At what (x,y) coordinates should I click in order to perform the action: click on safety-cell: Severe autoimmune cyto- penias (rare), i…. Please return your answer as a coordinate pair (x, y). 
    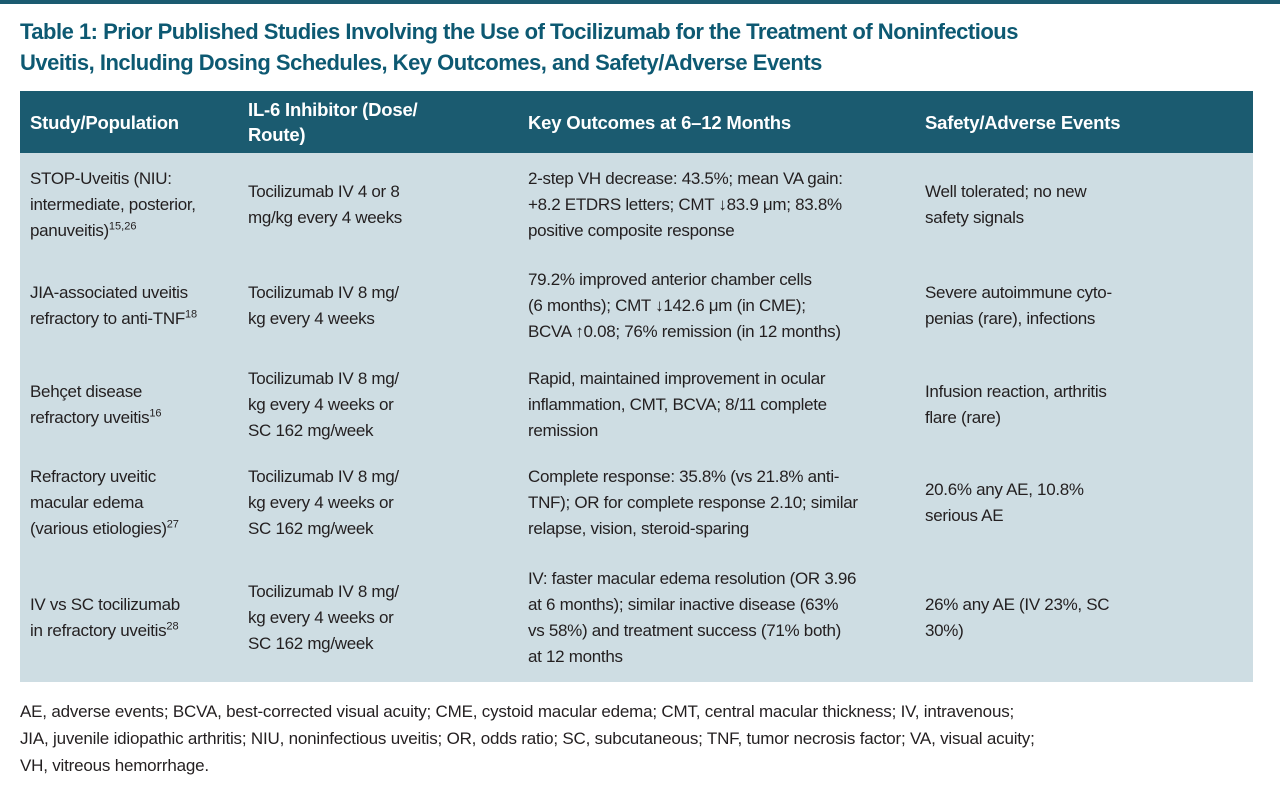
    Looking at the image, I should click on (1084, 306).